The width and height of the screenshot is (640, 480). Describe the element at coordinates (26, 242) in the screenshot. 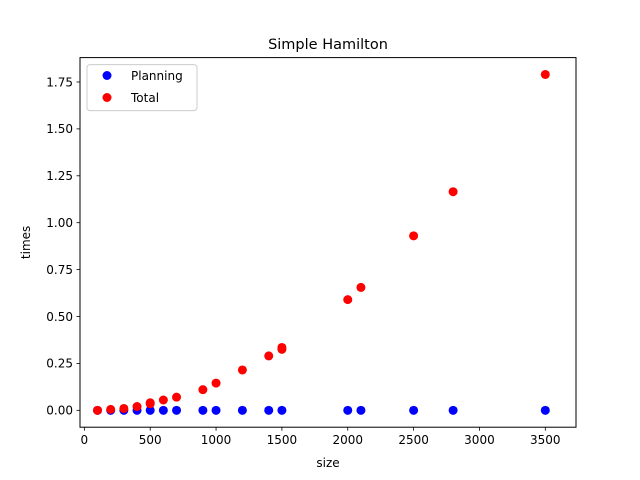

I see `y-axis-label: times` at that location.